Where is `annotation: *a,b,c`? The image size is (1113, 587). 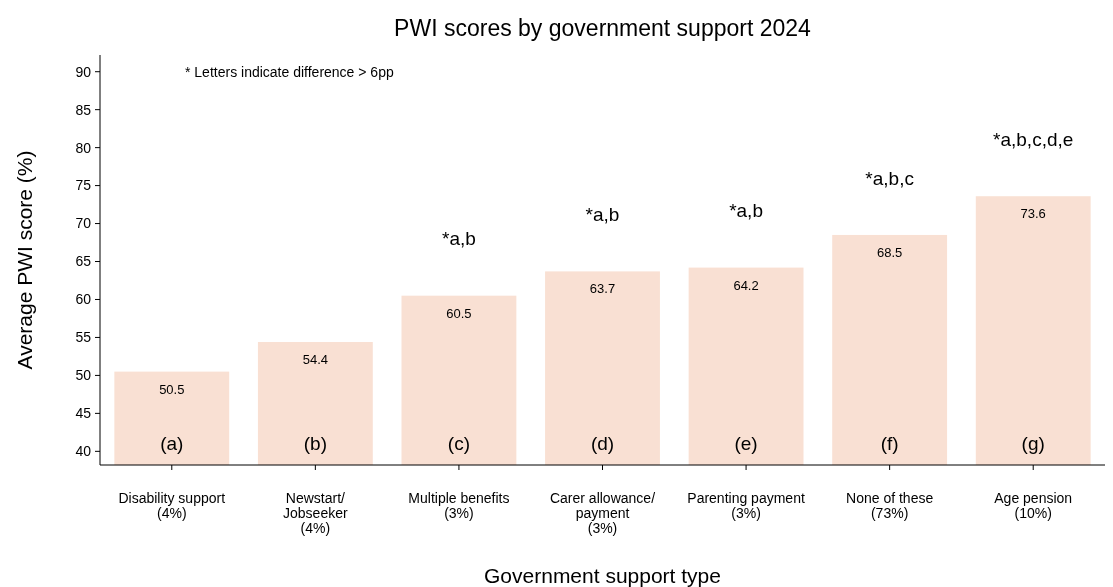 annotation: *a,b,c is located at coordinates (889, 178).